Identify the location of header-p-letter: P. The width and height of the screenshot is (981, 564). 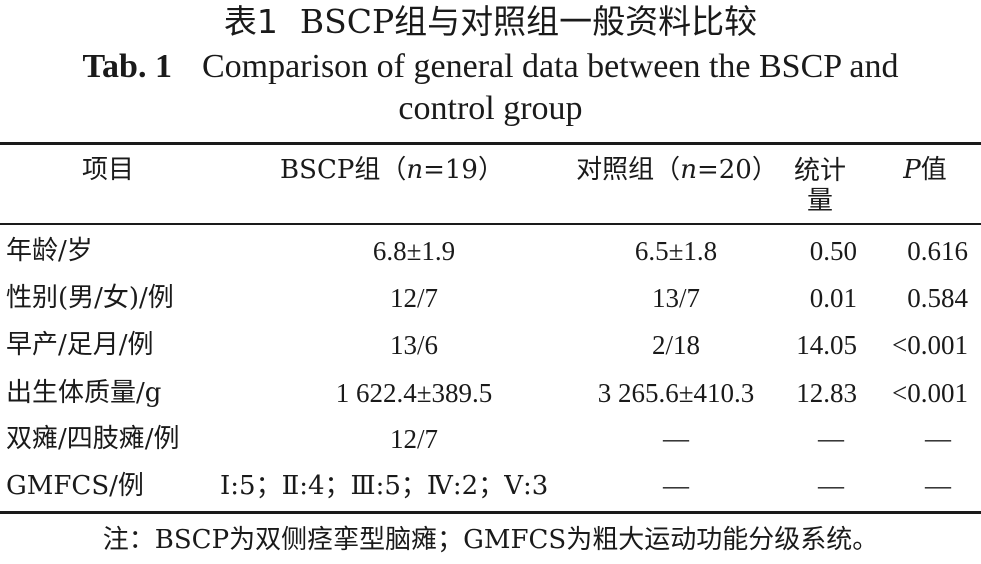
(912, 170).